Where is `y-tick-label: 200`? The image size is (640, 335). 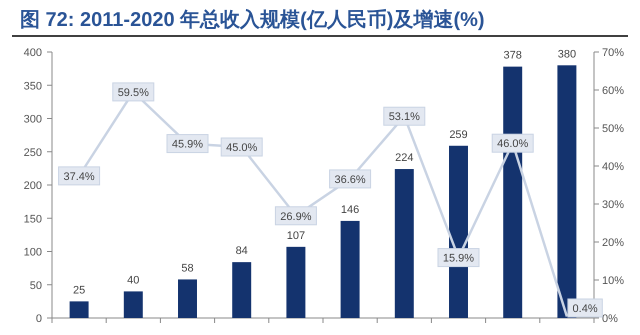
y-tick-label: 200 is located at coordinates (33, 186).